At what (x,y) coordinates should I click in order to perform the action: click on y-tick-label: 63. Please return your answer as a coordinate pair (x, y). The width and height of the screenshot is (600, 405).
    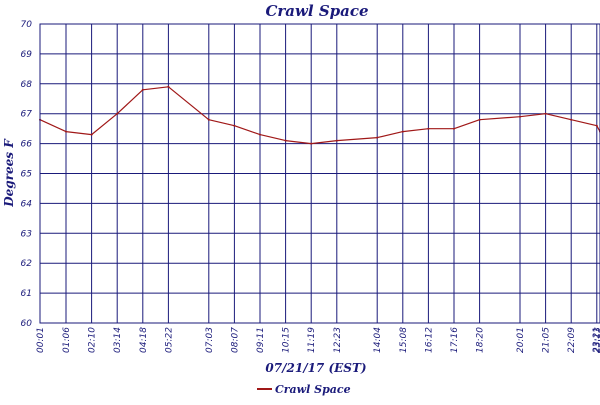
    Looking at the image, I should click on (27, 234).